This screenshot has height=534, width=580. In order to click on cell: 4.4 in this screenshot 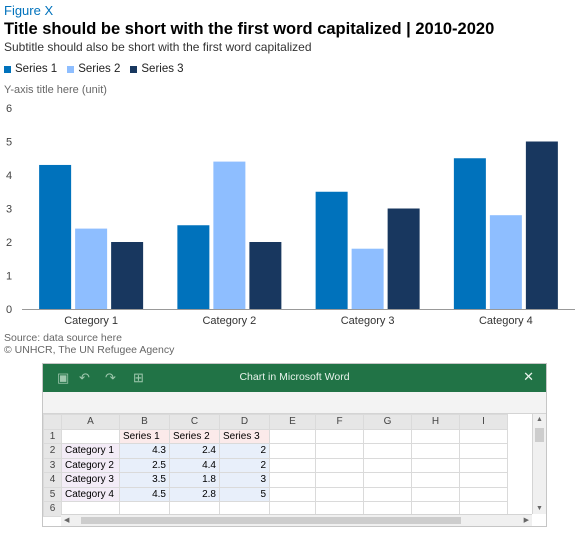, I will do `click(194, 465)`.